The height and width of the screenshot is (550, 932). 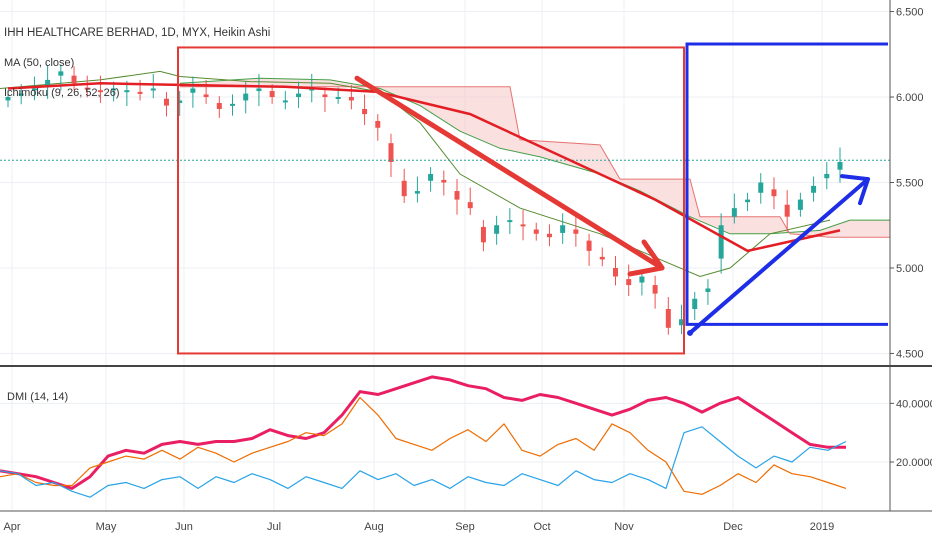 What do you see at coordinates (910, 269) in the screenshot?
I see `y-tick-label: 5.000` at bounding box center [910, 269].